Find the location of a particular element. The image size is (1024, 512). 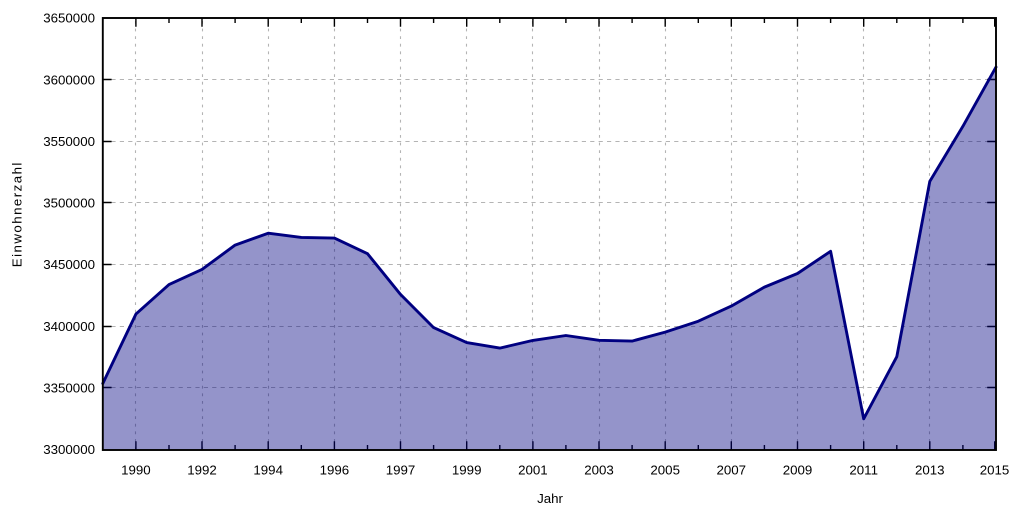

svg-text: 2007 is located at coordinates (732, 470).